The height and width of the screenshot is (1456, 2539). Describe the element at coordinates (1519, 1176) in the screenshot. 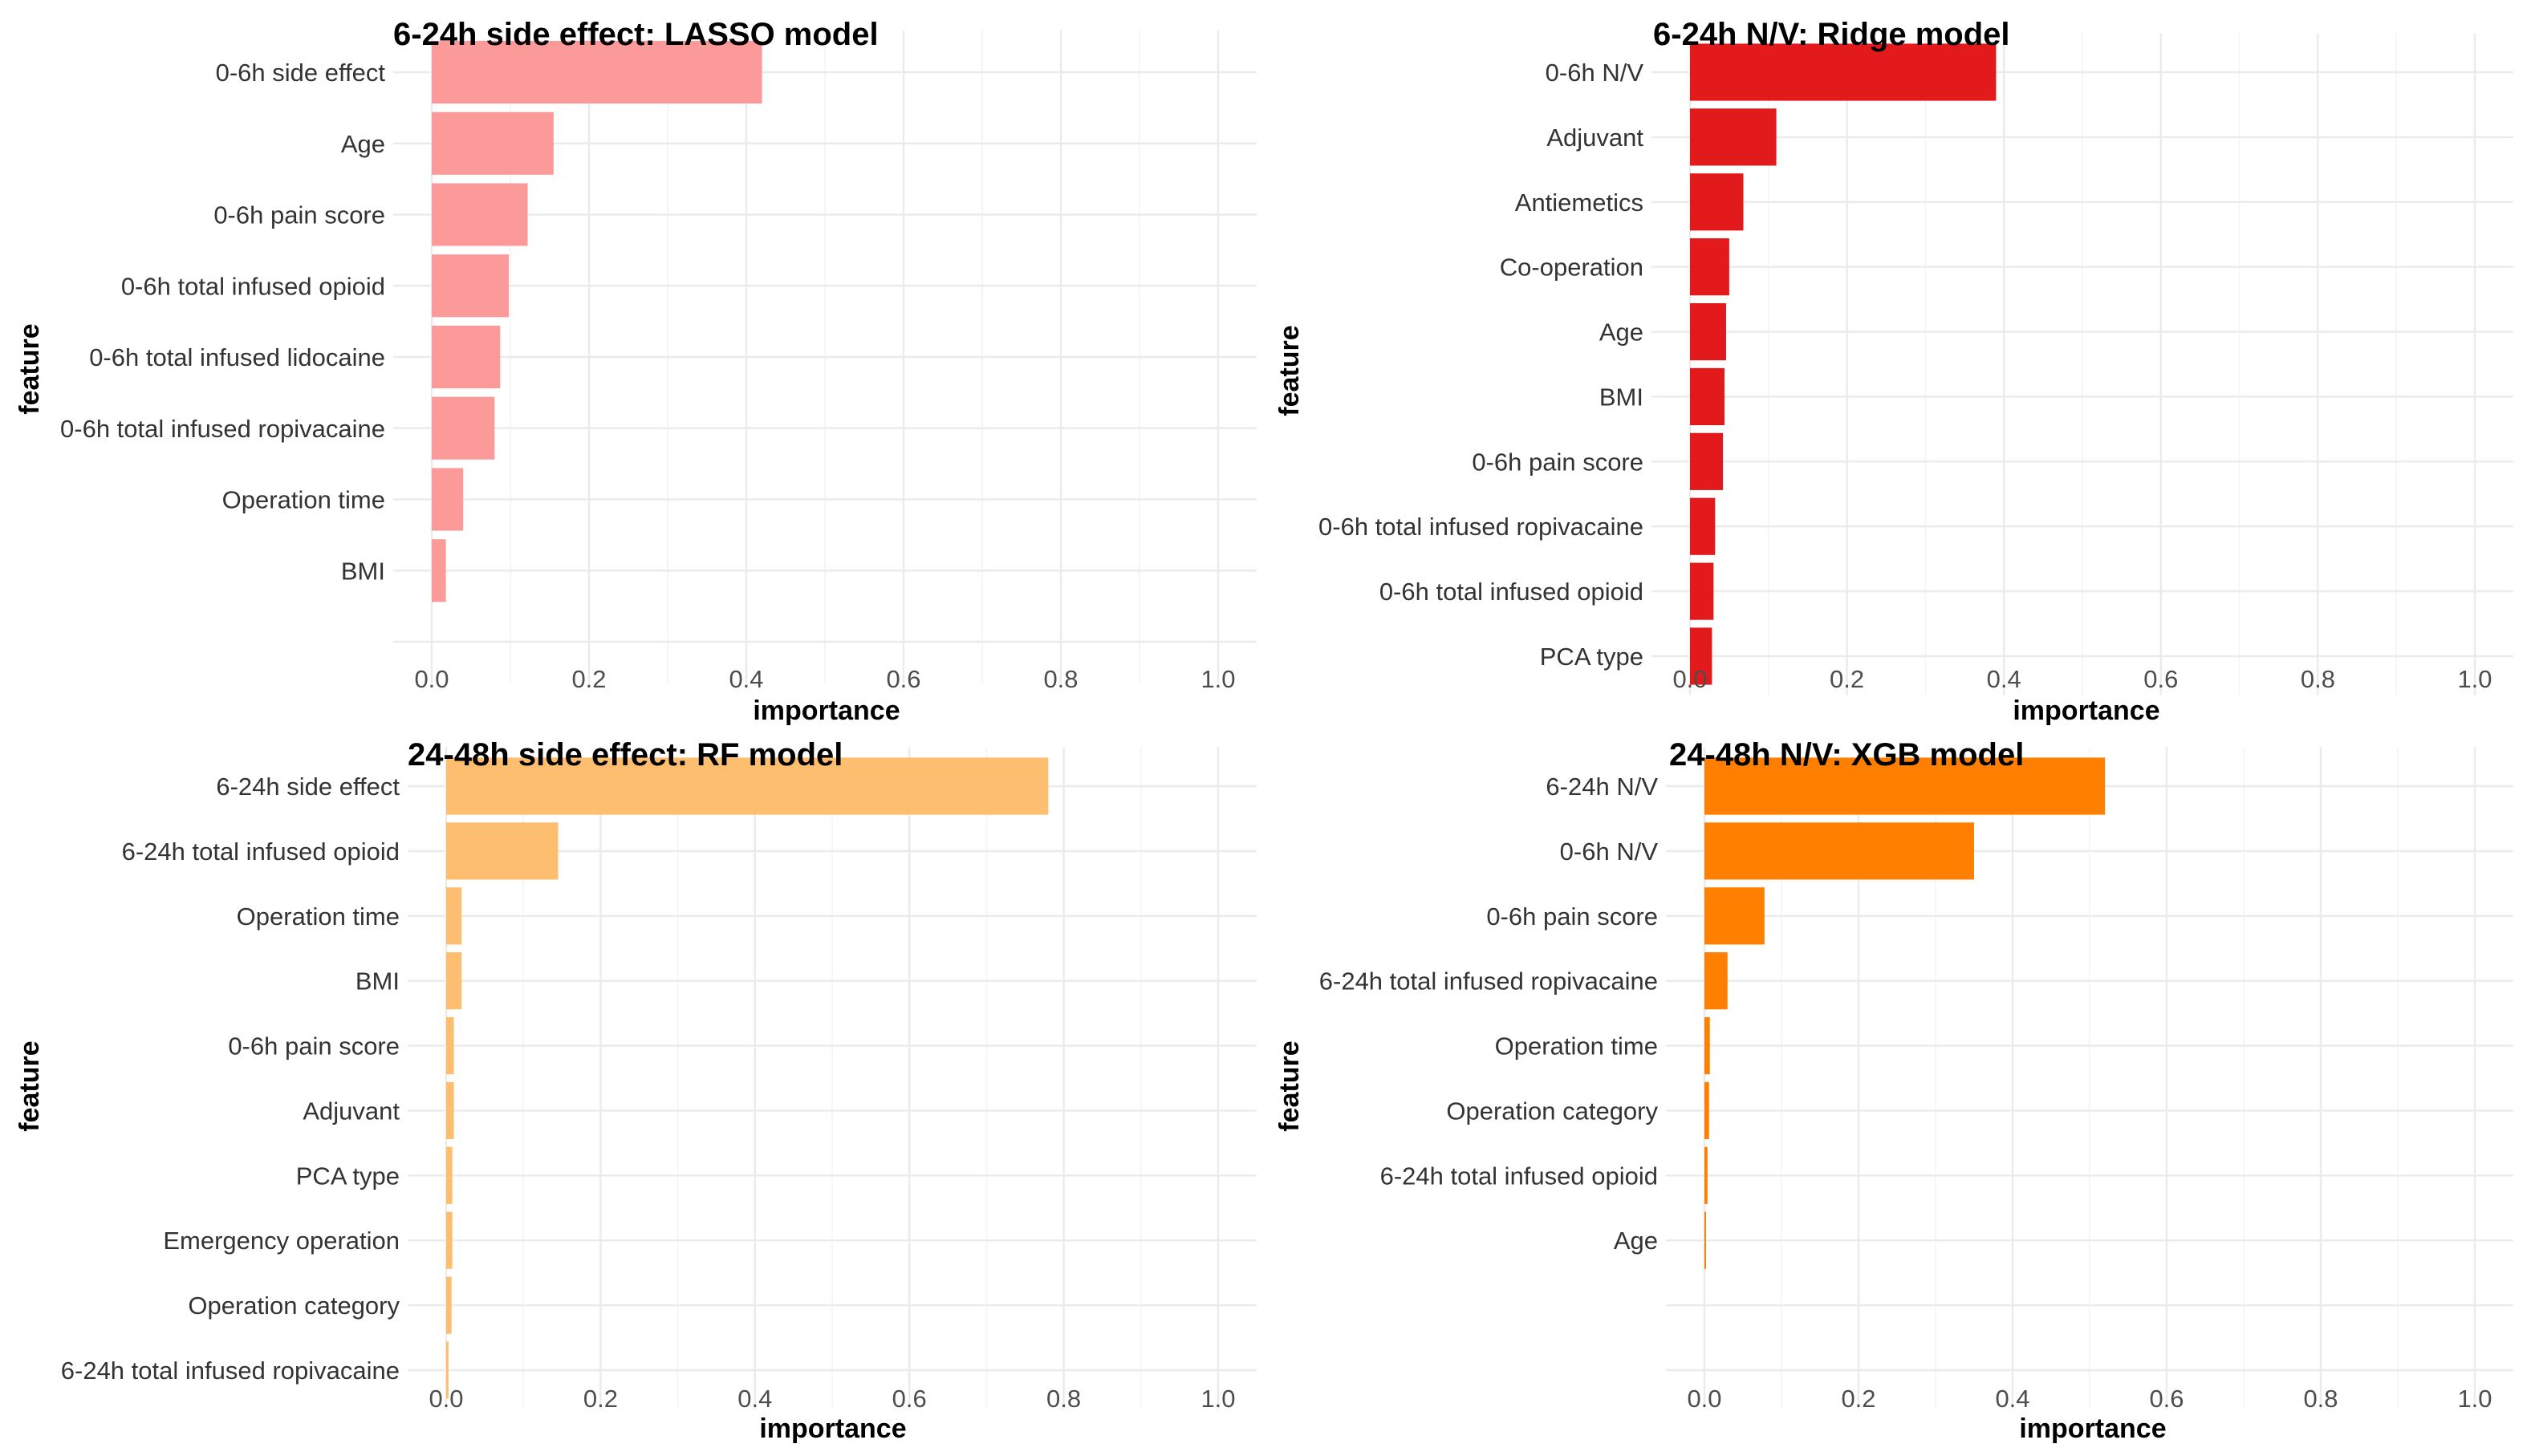

I see `category-label: 6-24h total infused opioid` at that location.